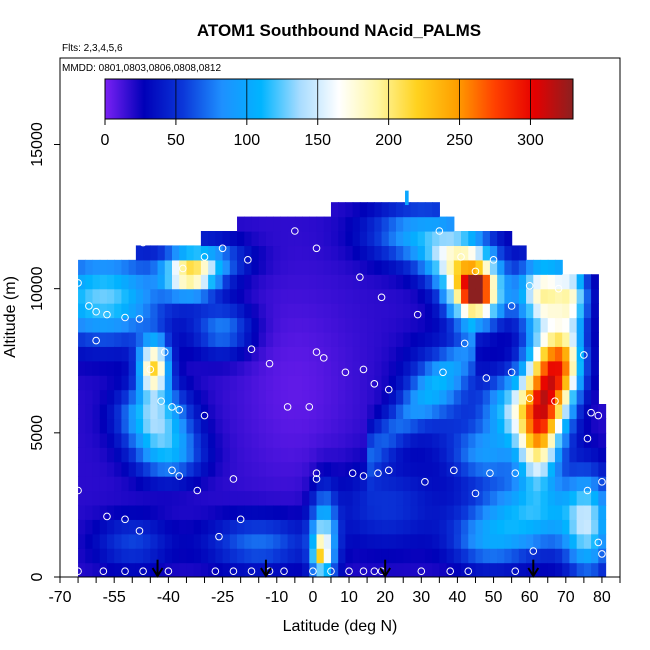 Image resolution: width=650 pixels, height=650 pixels. Describe the element at coordinates (312, 597) in the screenshot. I see `x-tick-label: 0` at that location.